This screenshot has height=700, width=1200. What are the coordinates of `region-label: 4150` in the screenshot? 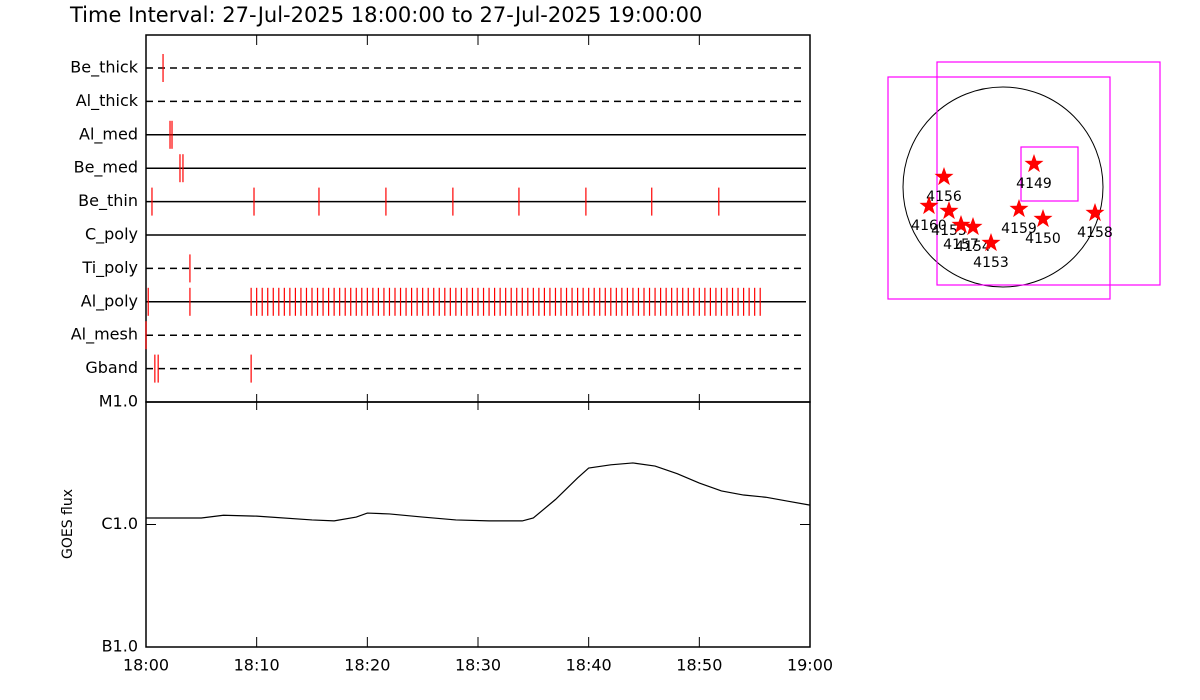 It's located at (1043, 239).